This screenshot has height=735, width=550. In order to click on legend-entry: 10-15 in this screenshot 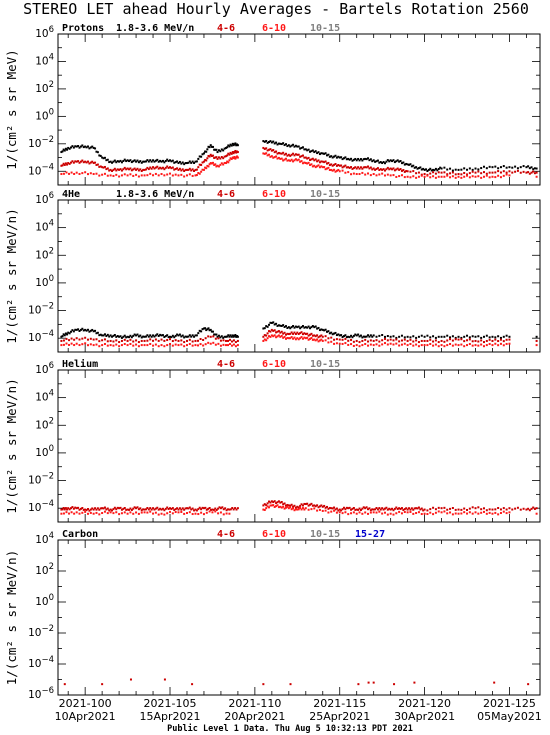, I will do `click(325, 28)`.